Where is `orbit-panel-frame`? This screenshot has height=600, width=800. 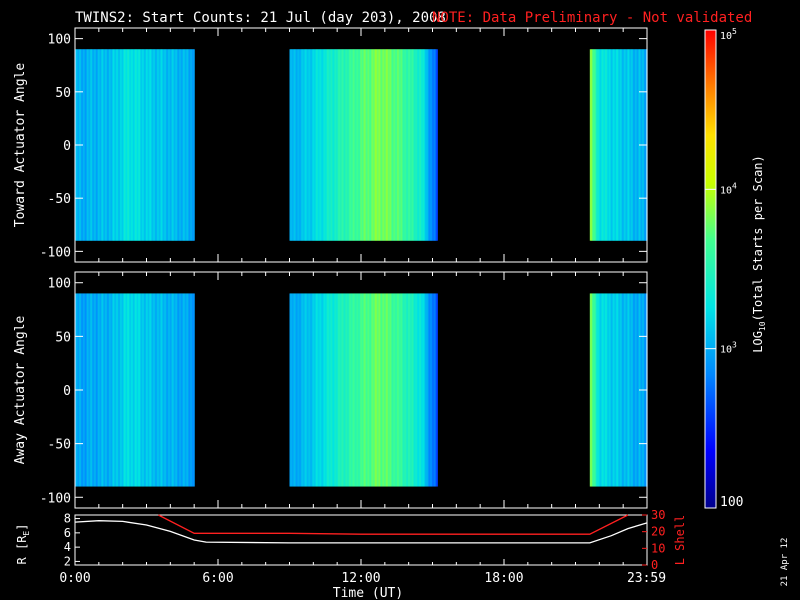
orbit-panel-frame is located at coordinates (361, 540).